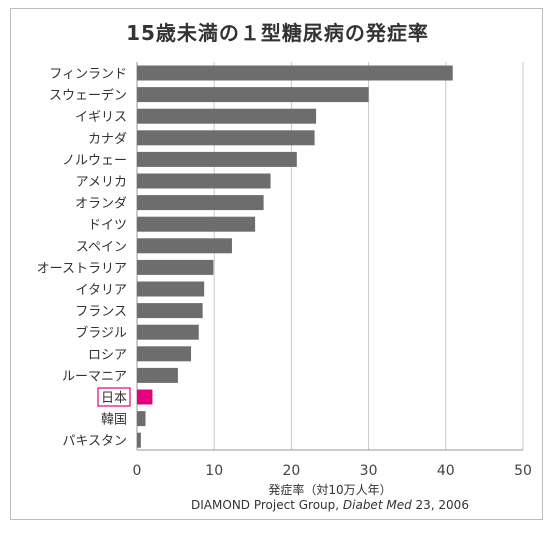 The width and height of the screenshot is (555, 533). I want to click on x-tick-label: 0, so click(137, 471).